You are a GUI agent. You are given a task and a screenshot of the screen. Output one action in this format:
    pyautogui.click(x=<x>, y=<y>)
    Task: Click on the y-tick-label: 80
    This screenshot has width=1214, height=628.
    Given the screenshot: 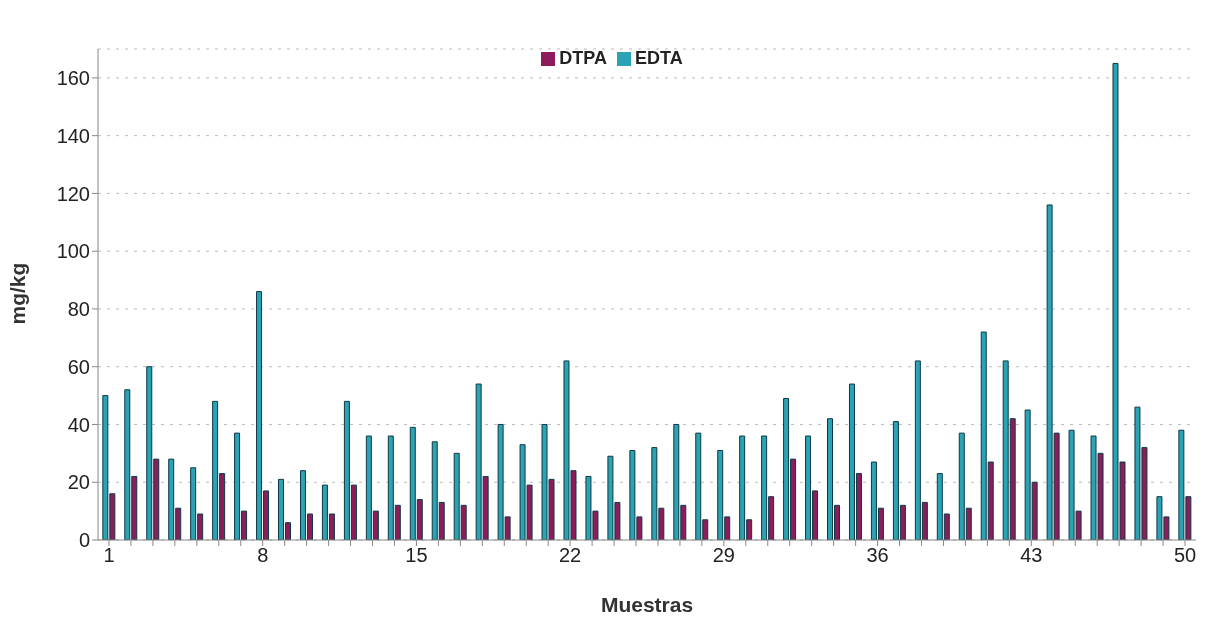 What is the action you would take?
    pyautogui.click(x=78, y=309)
    